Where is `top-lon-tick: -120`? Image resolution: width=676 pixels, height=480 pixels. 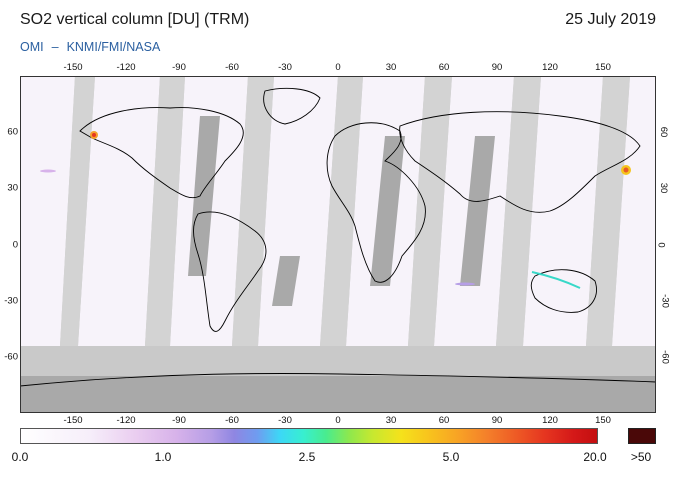 top-lon-tick: -120 is located at coordinates (126, 67).